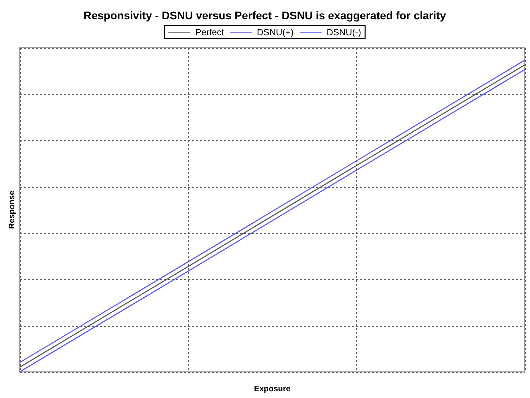 The width and height of the screenshot is (530, 398). Describe the element at coordinates (210, 33) in the screenshot. I see `legend-label: Perfect` at that location.